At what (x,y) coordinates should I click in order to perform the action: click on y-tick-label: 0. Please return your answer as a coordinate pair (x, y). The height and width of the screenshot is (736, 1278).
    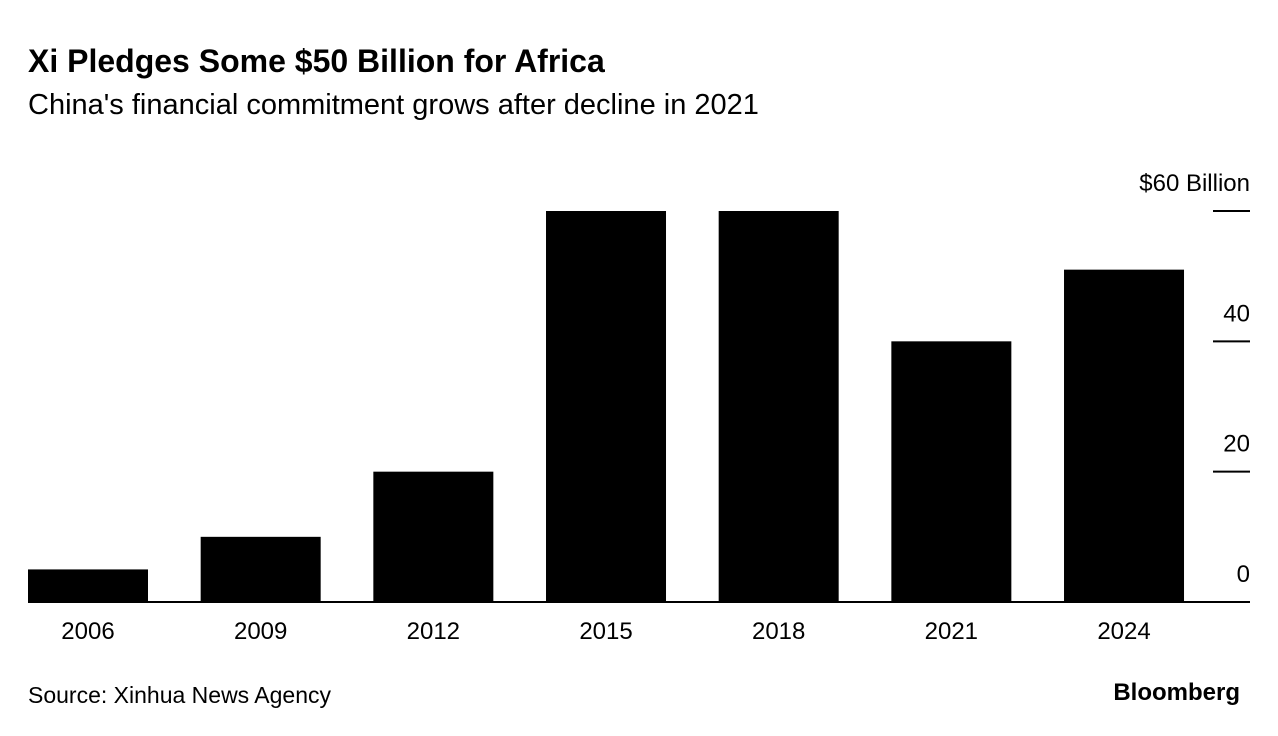
    Looking at the image, I should click on (1243, 574).